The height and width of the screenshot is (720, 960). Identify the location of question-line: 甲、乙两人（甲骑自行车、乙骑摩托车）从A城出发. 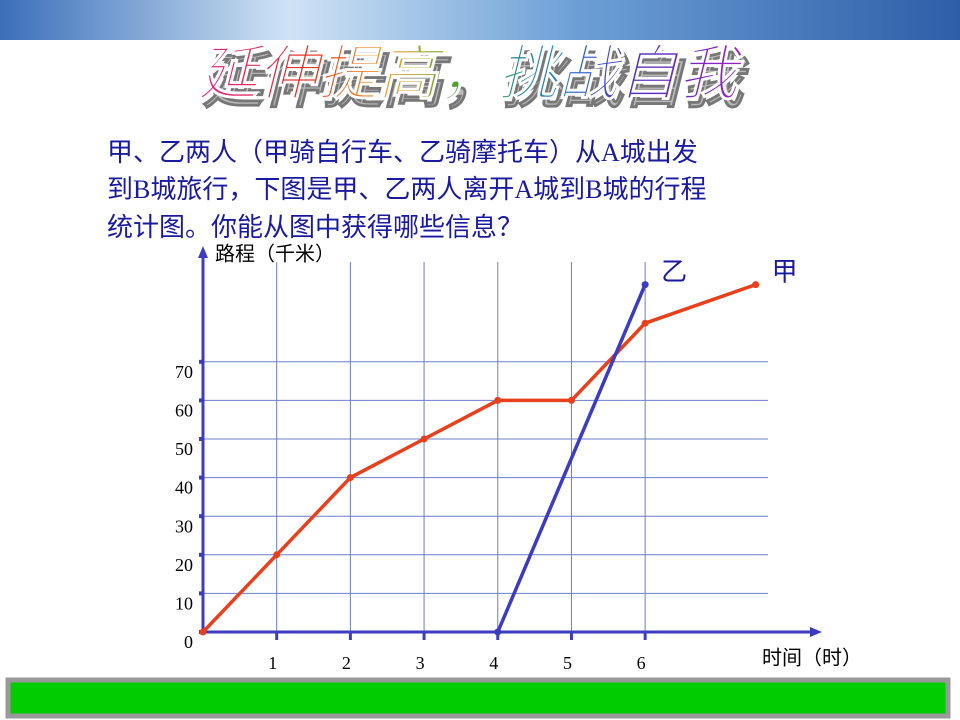
(402, 152).